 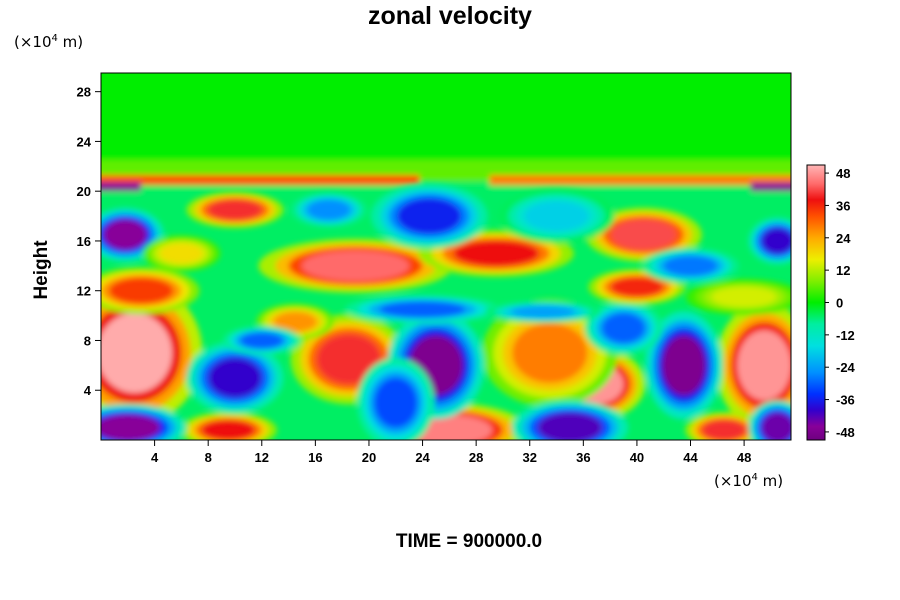 What do you see at coordinates (84, 241) in the screenshot?
I see `y-tick-label: 16` at bounding box center [84, 241].